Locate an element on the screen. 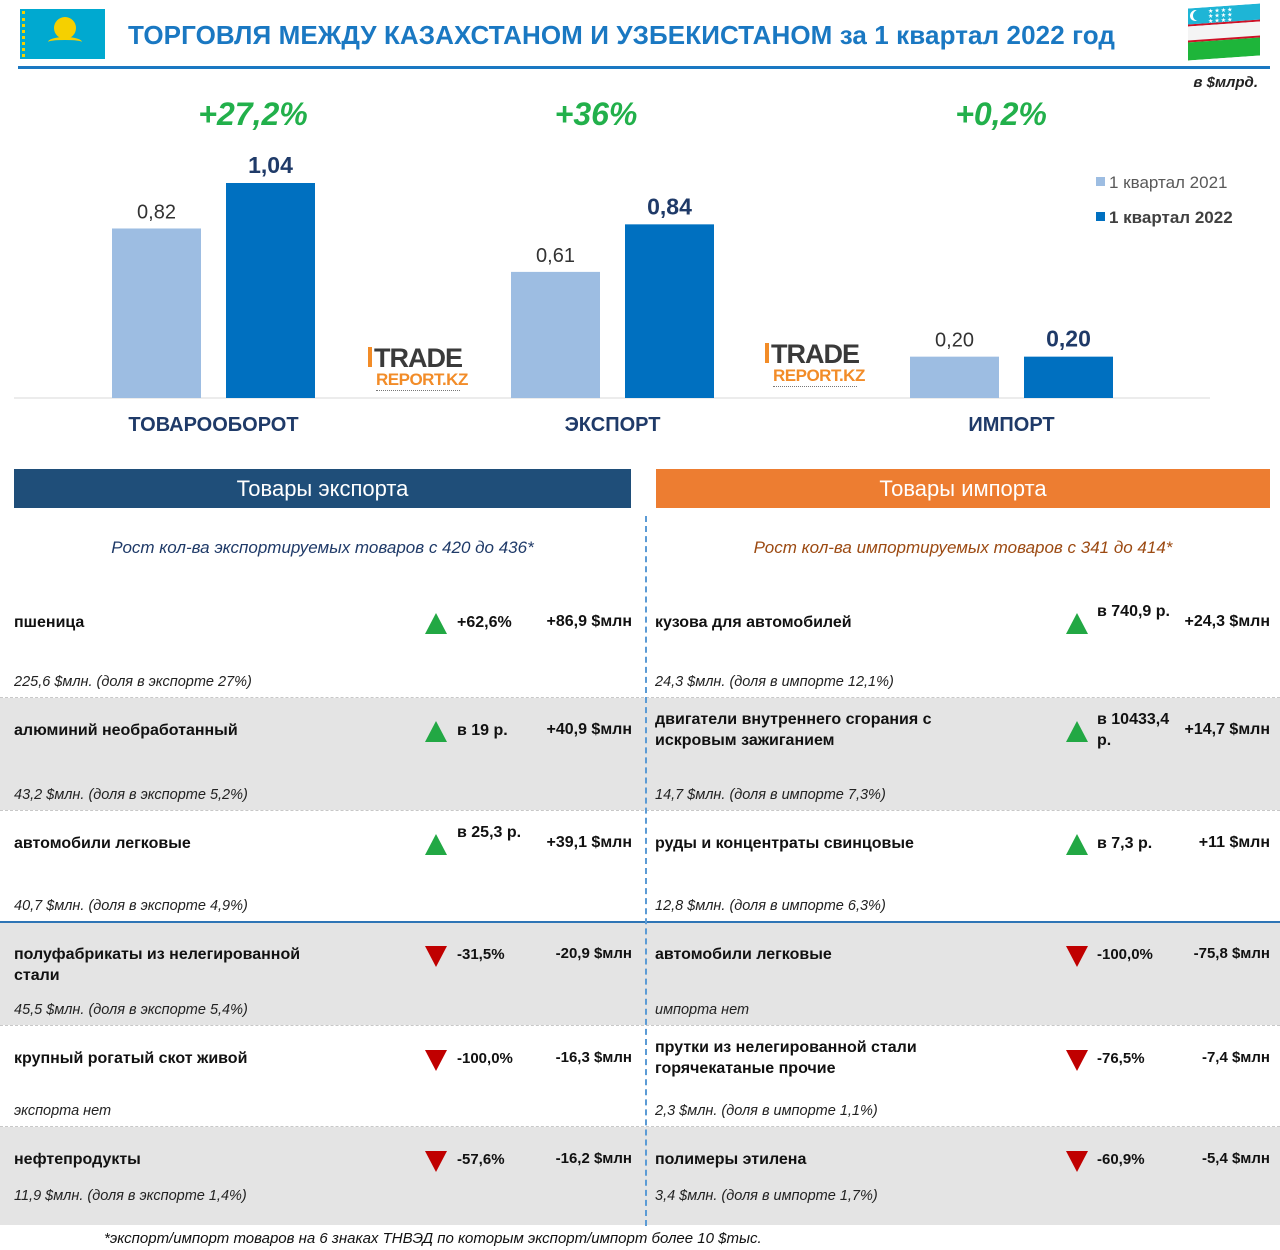  bar-value-label: 0,82 is located at coordinates (156, 212).